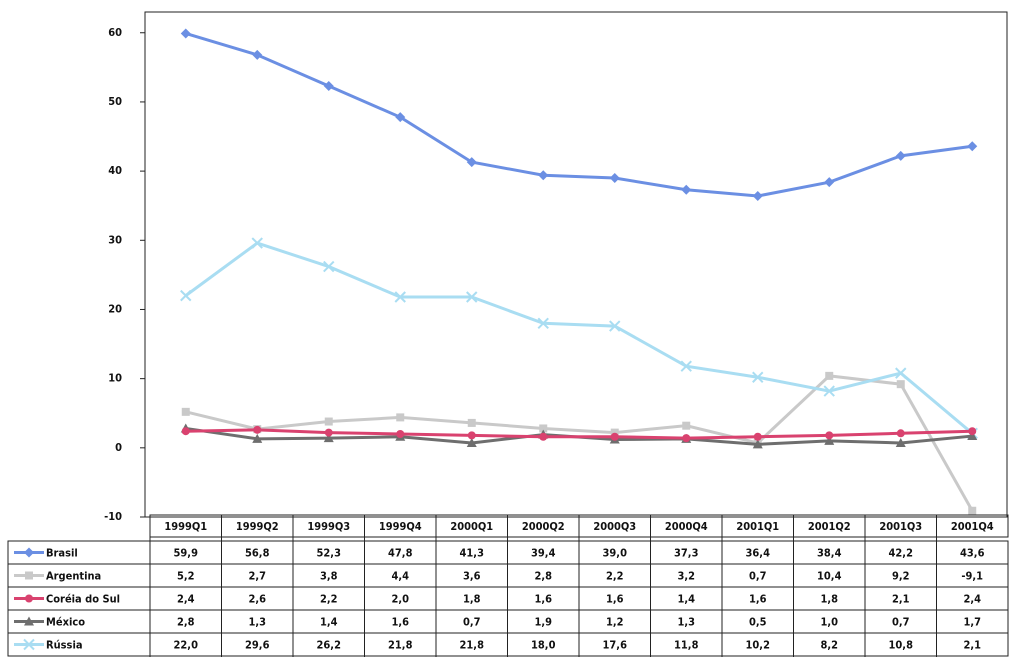 This screenshot has width=1009, height=657. Describe the element at coordinates (757, 526) in the screenshot. I see `x-tick-label: 2001Q1` at that location.